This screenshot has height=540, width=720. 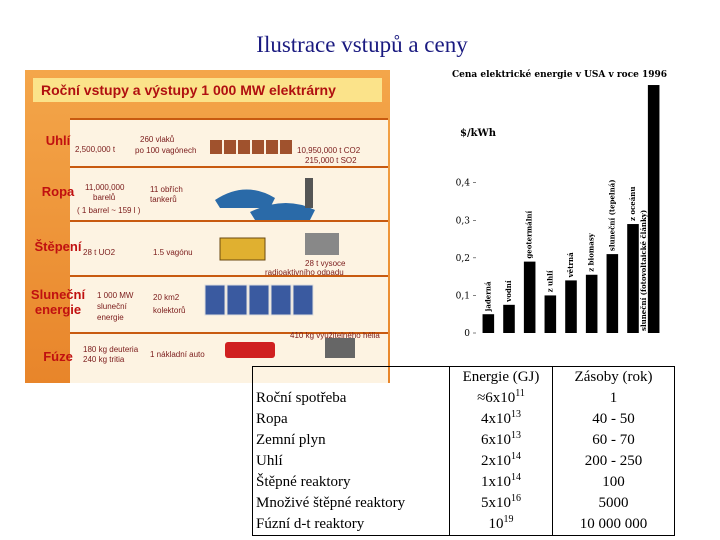 What do you see at coordinates (467, 334) in the screenshot?
I see `y-tick-label: 0` at bounding box center [467, 334].